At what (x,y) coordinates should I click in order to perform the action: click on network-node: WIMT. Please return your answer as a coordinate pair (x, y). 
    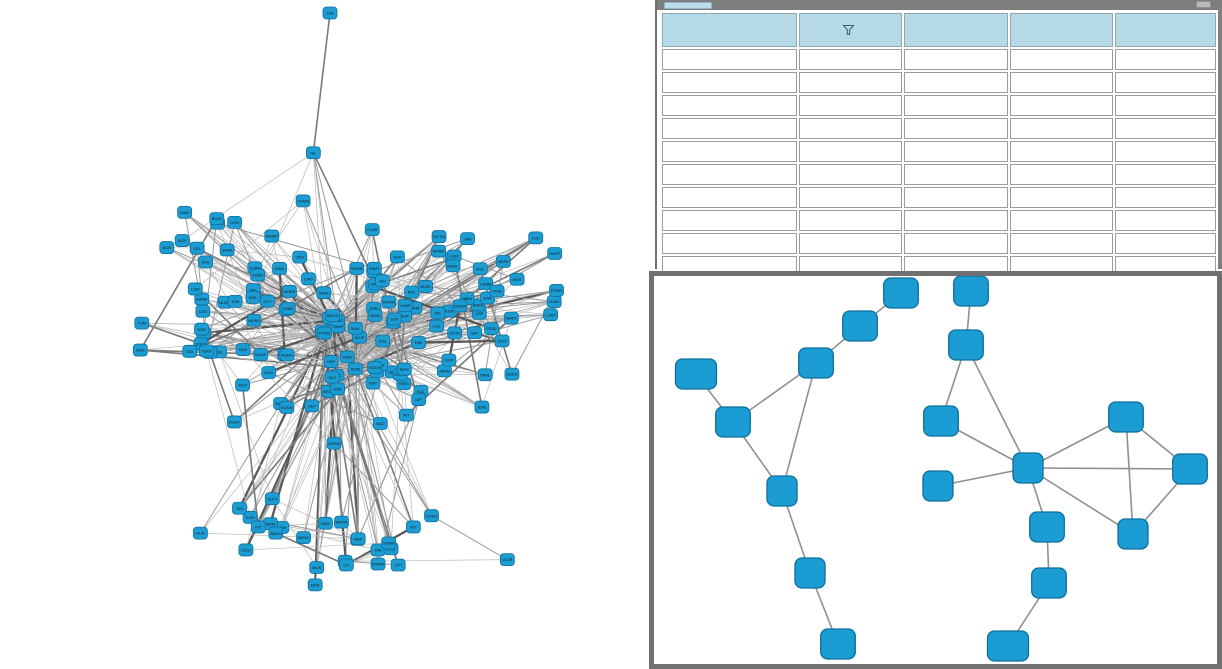
    Looking at the image, I should click on (374, 268).